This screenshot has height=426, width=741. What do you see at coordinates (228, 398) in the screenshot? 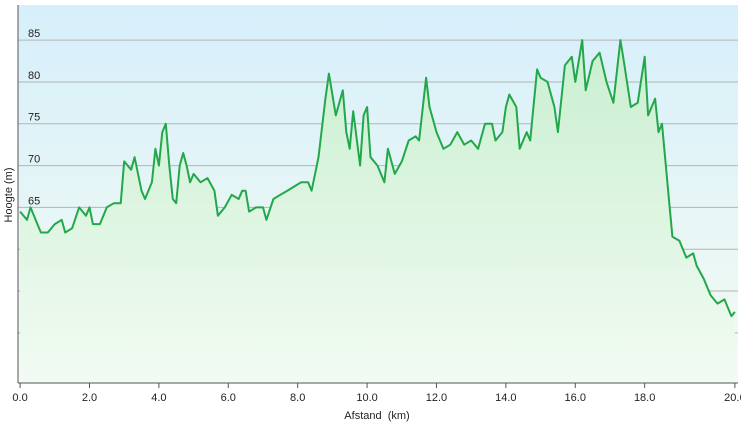
I see `x-tick-label: 6.0` at bounding box center [228, 398].